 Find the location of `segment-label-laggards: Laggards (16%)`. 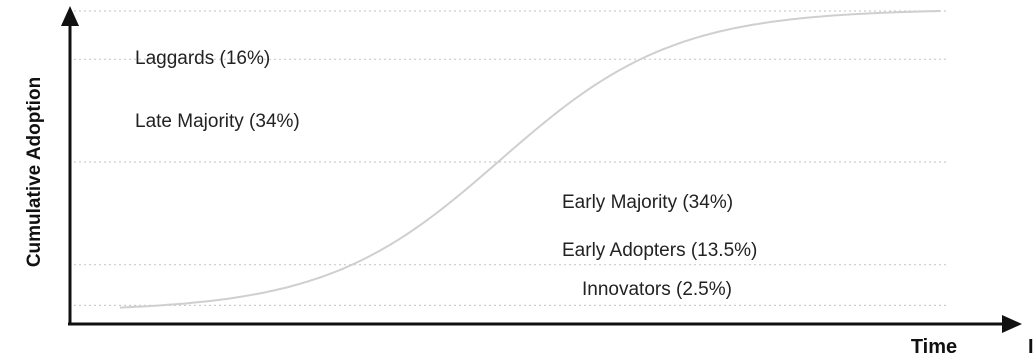

segment-label-laggards: Laggards (16%) is located at coordinates (202, 58).